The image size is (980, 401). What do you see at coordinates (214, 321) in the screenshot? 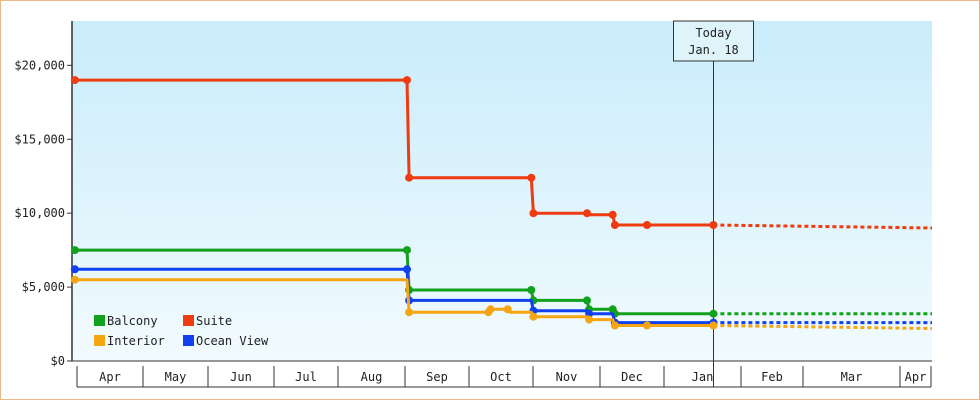
I see `legend-label-suite: Suite` at bounding box center [214, 321].